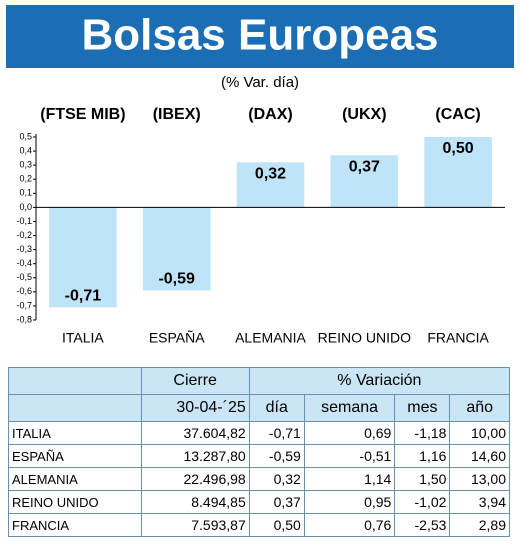  What do you see at coordinates (276, 479) in the screenshot?
I see `cell: 0,32` at bounding box center [276, 479].